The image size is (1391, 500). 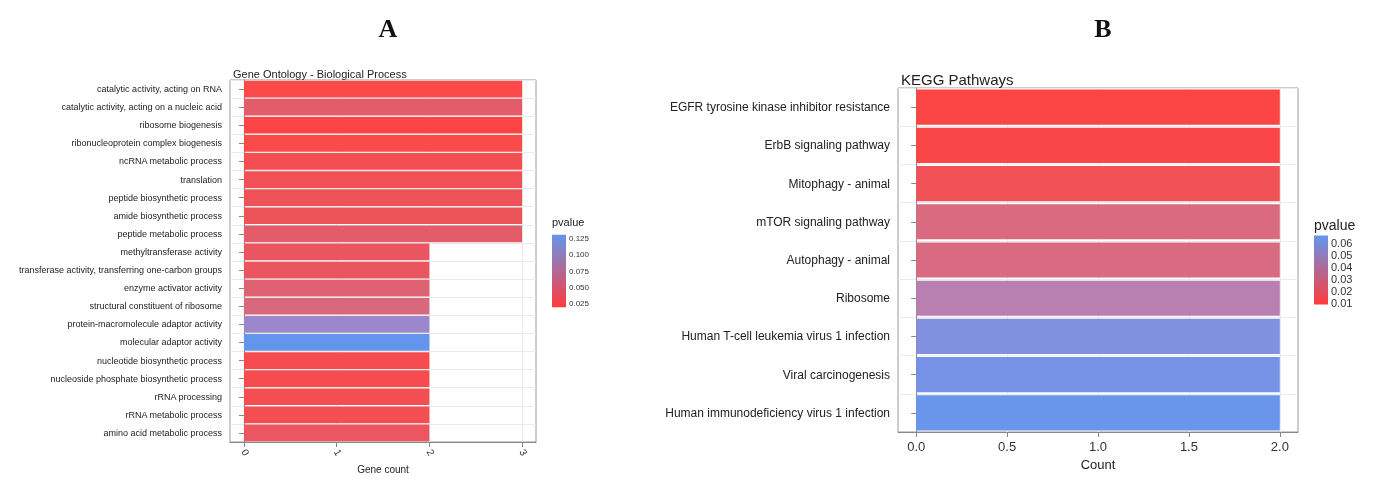 I want to click on x-tick-label: 1, so click(x=338, y=452).